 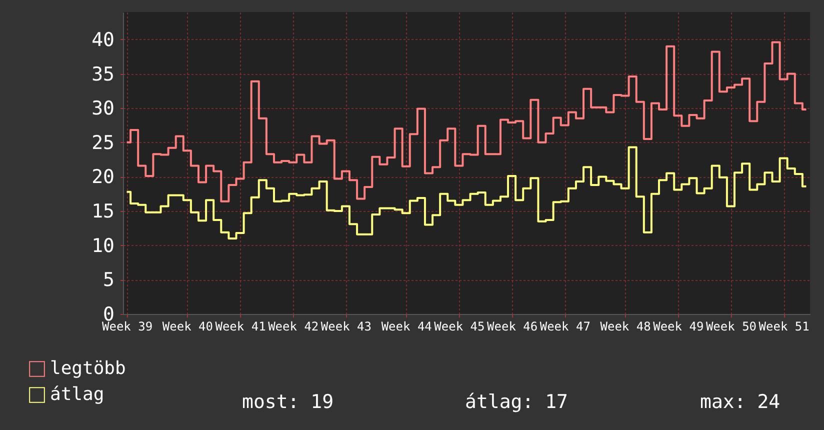 I want to click on x-tick-label: Week 49, so click(x=678, y=327).